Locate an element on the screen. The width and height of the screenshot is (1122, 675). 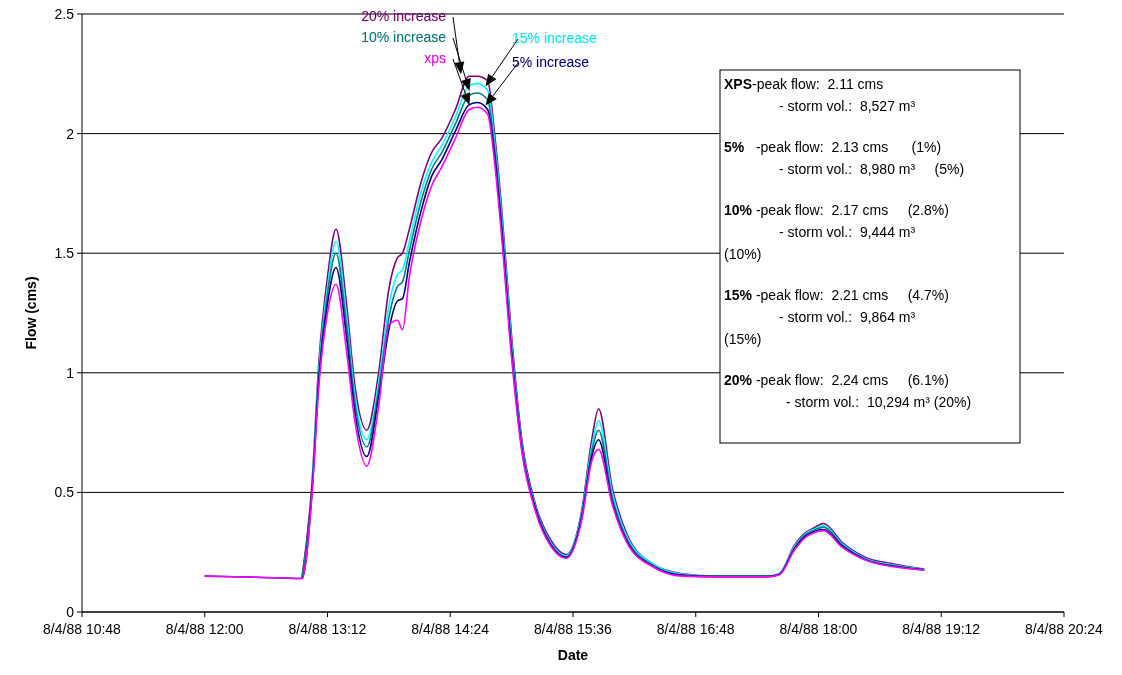
text: 15% -peak flow: 2.21 cms (4.7%) - storm vol.: 9,864 m³ (15%) is located at coordinates (836, 317).